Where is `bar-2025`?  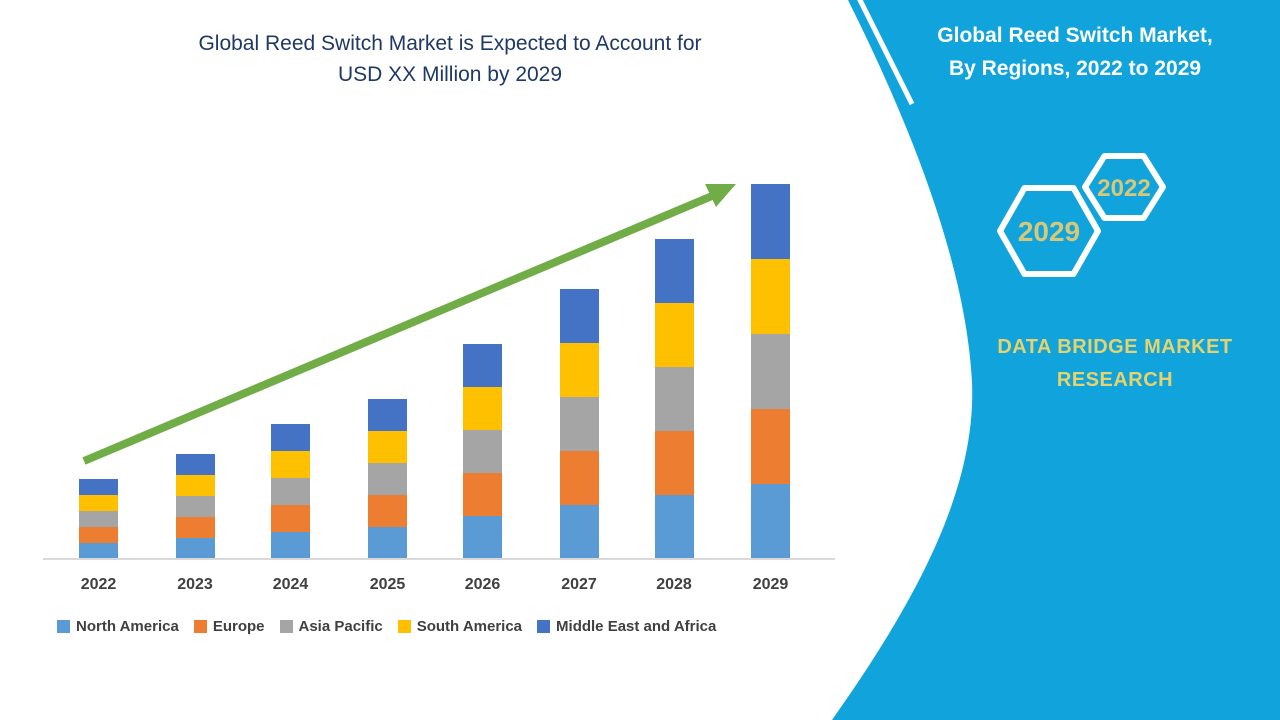 bar-2025 is located at coordinates (387, 479).